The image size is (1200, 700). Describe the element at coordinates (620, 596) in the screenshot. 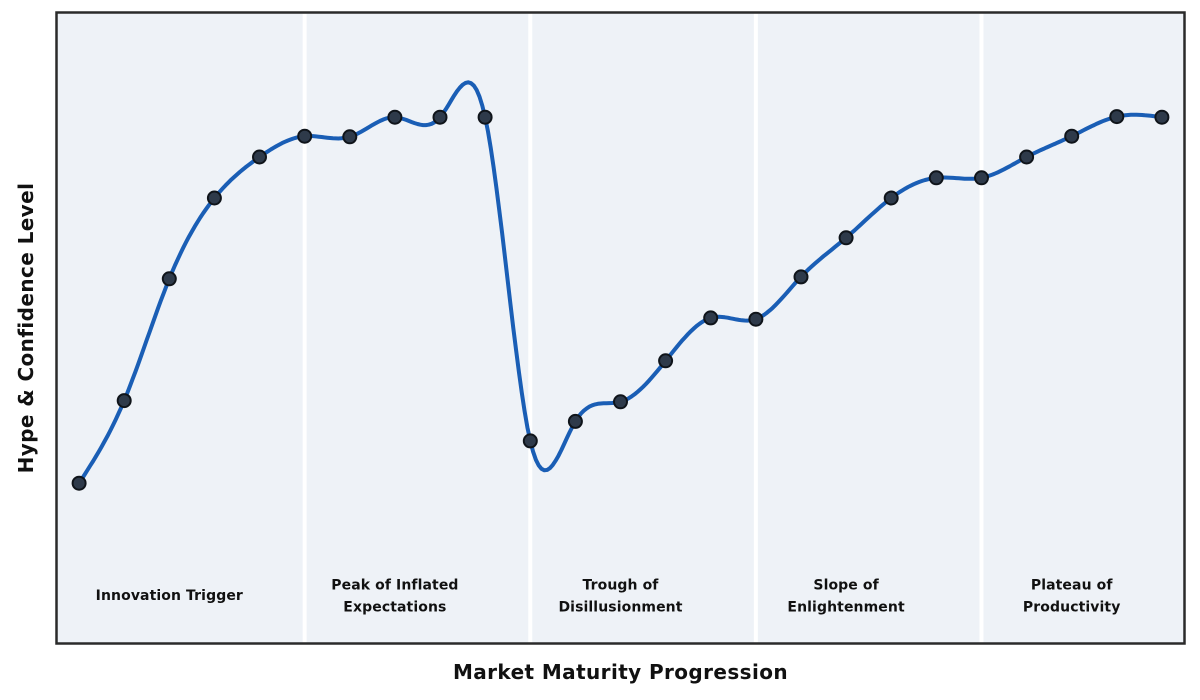

I see `phase-label: Trough of Disillusionment` at that location.